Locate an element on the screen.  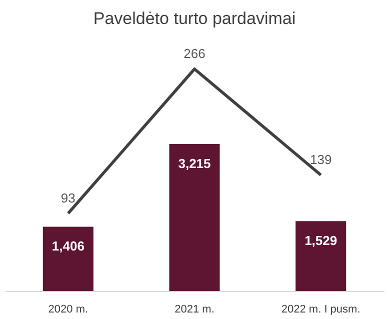
chart-title: Paveldėto turto pardavimai is located at coordinates (194, 18).